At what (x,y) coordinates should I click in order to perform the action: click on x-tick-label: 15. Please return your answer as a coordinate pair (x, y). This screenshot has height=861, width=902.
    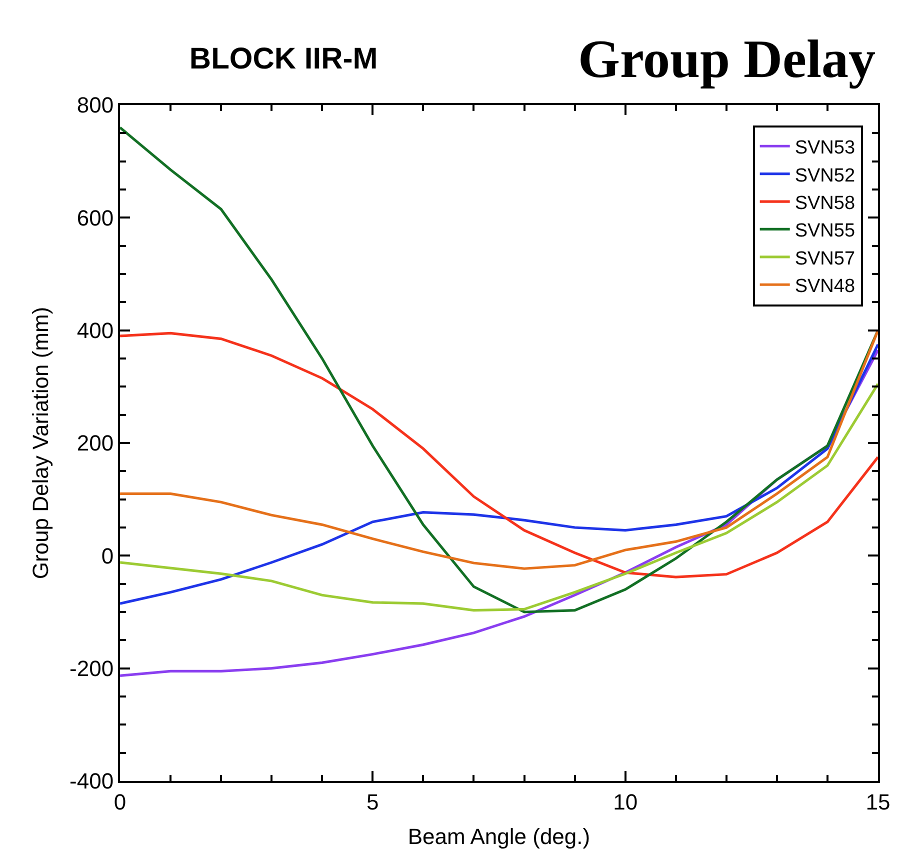
    Looking at the image, I should click on (878, 801).